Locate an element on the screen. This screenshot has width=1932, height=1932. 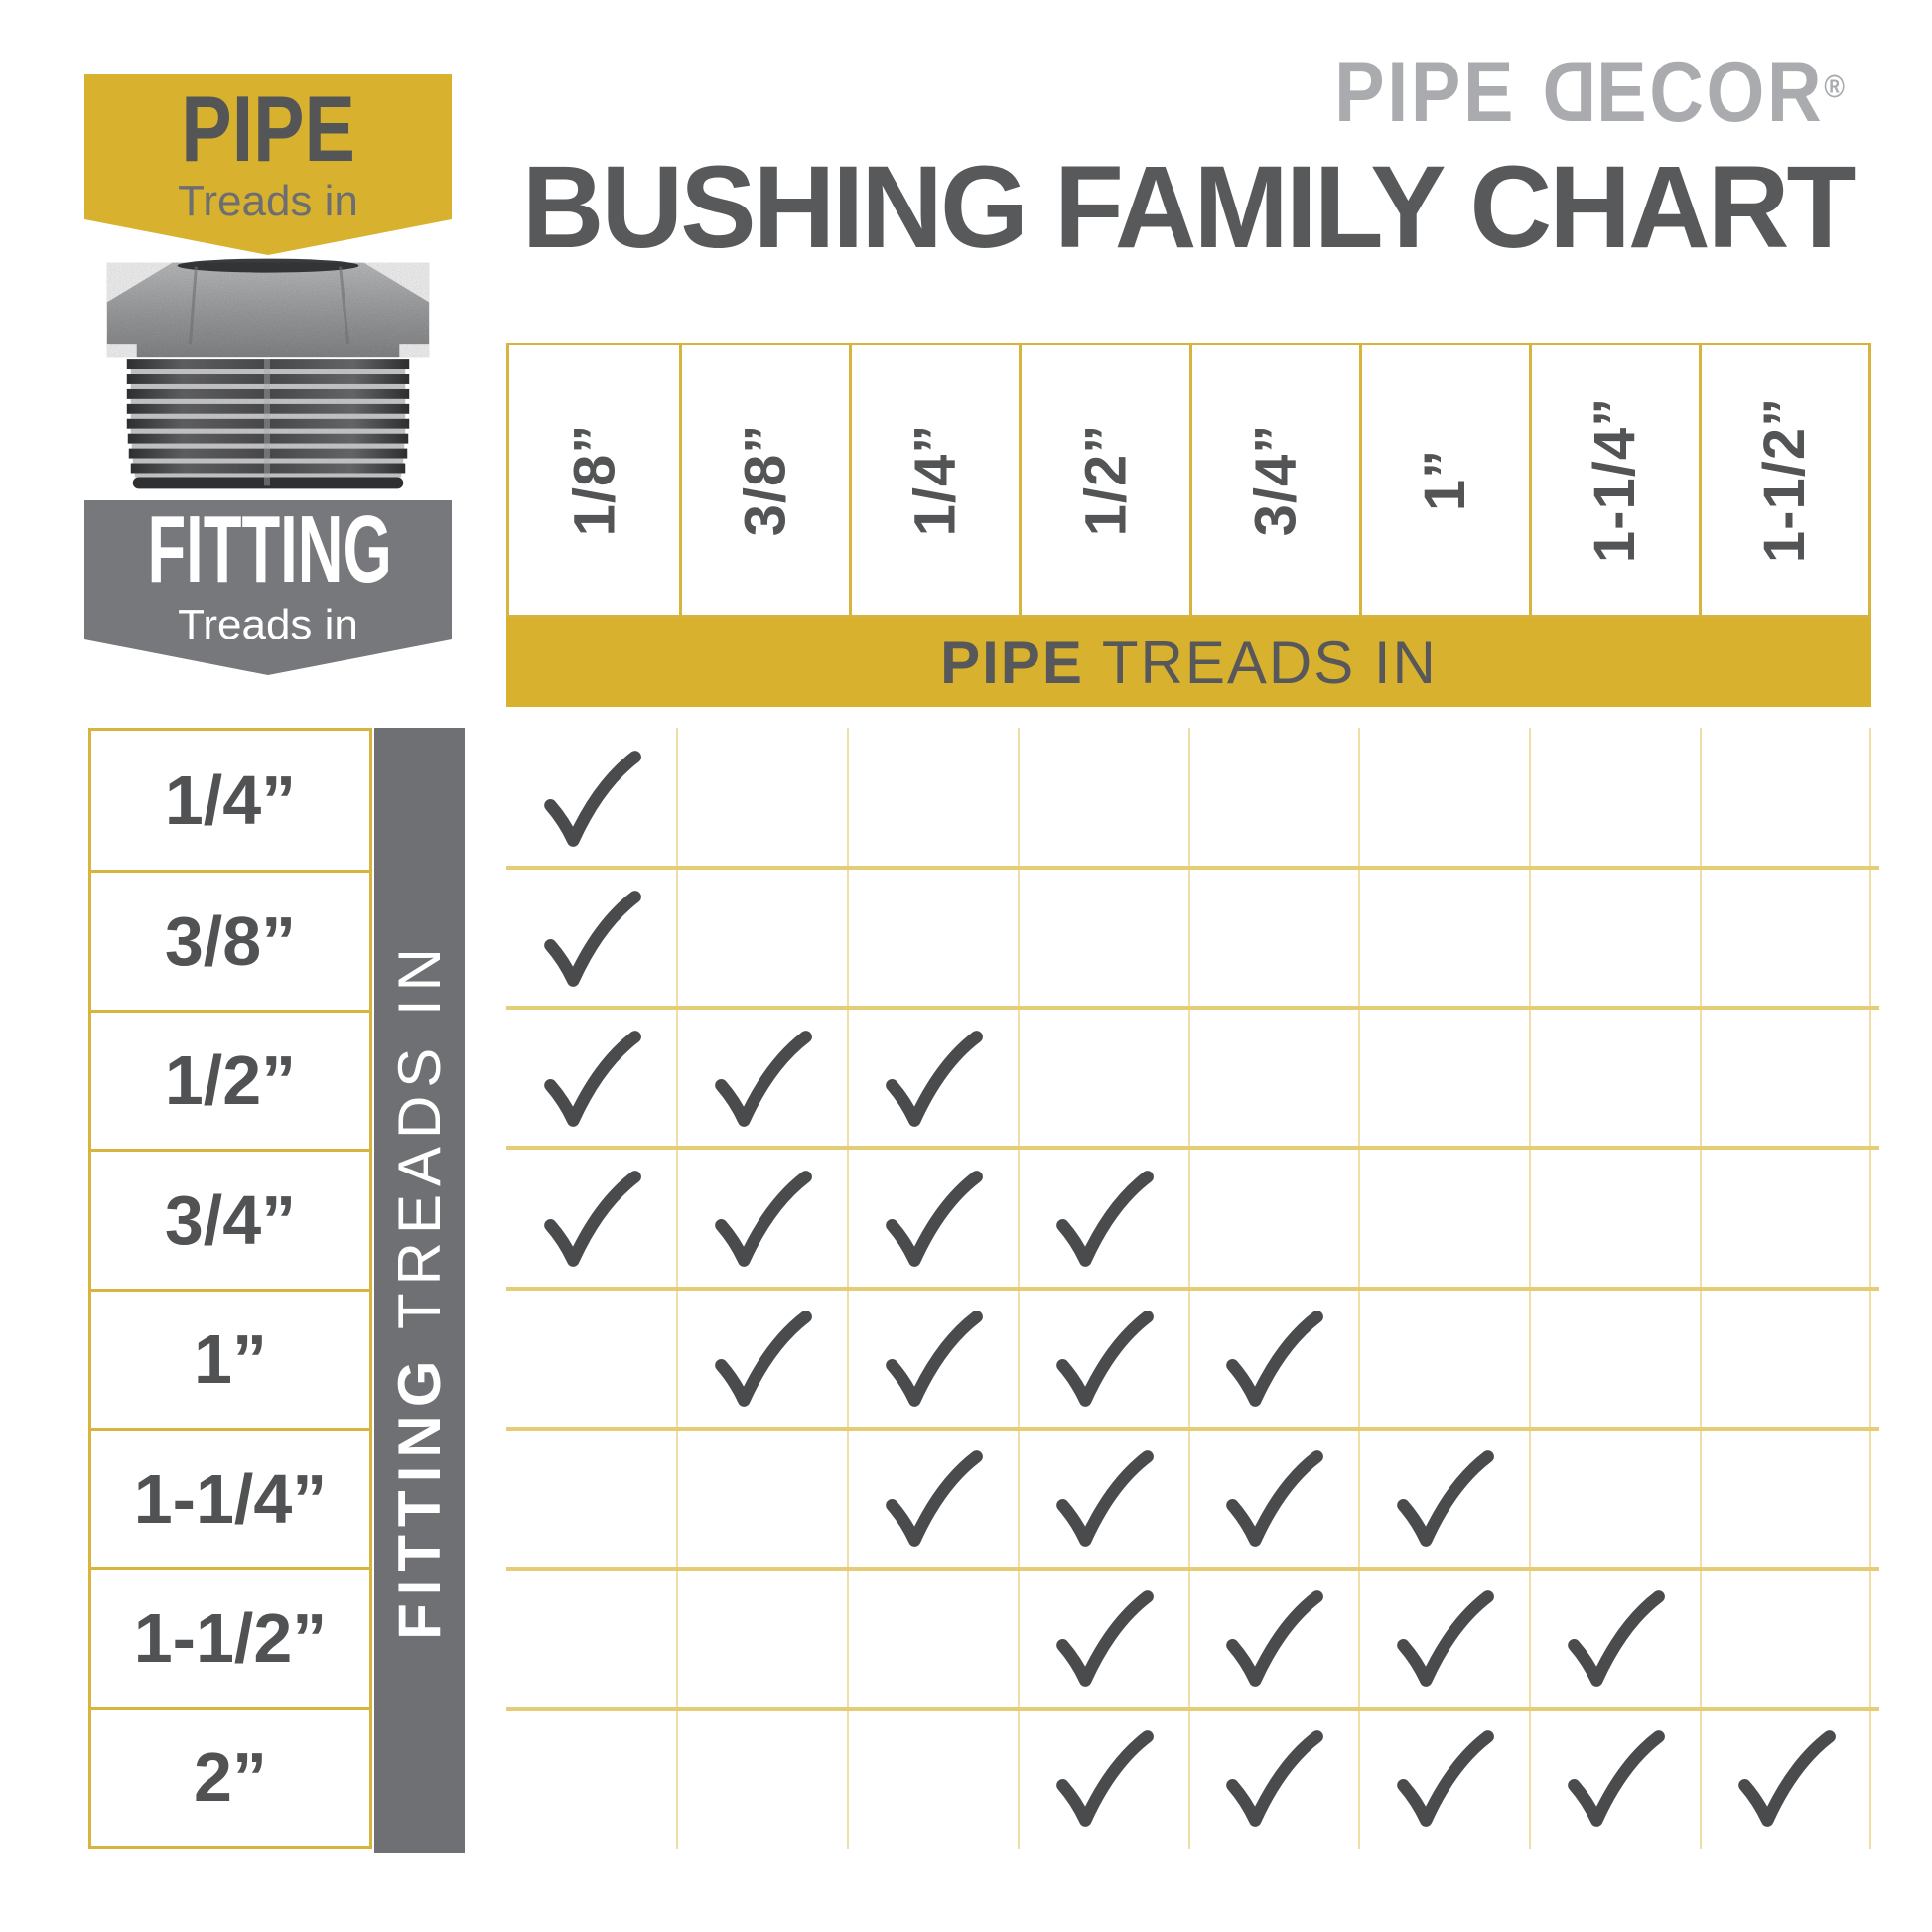
row-label: 1/2” is located at coordinates (230, 1079).